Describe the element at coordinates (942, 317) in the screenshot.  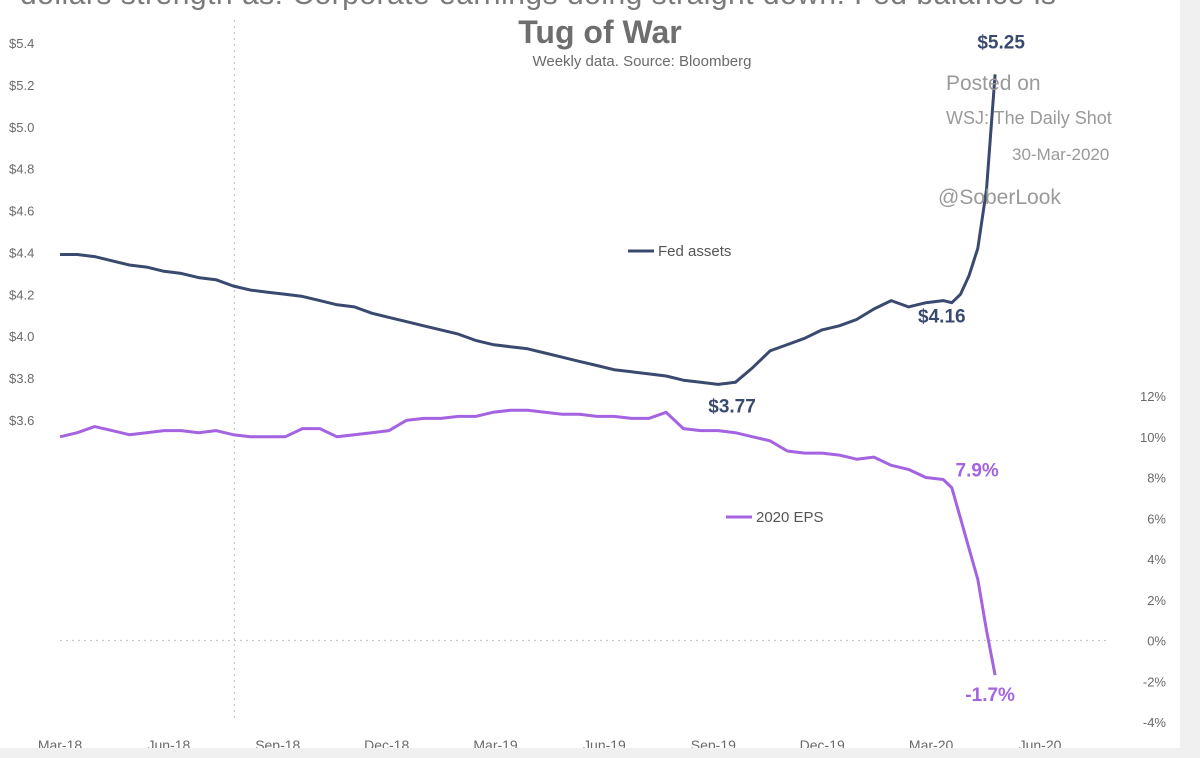
I see `data-label: $4.16` at that location.